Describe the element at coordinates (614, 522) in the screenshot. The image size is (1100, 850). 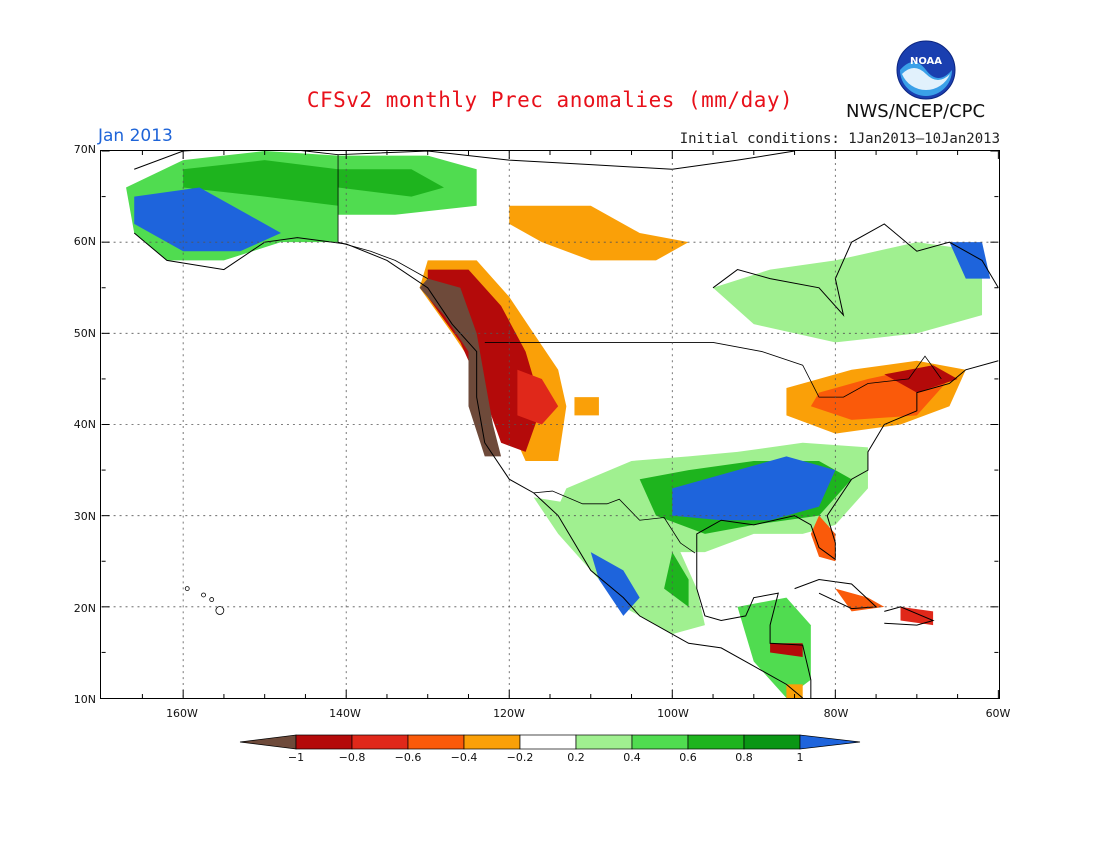
I see `border-us-mexico` at that location.